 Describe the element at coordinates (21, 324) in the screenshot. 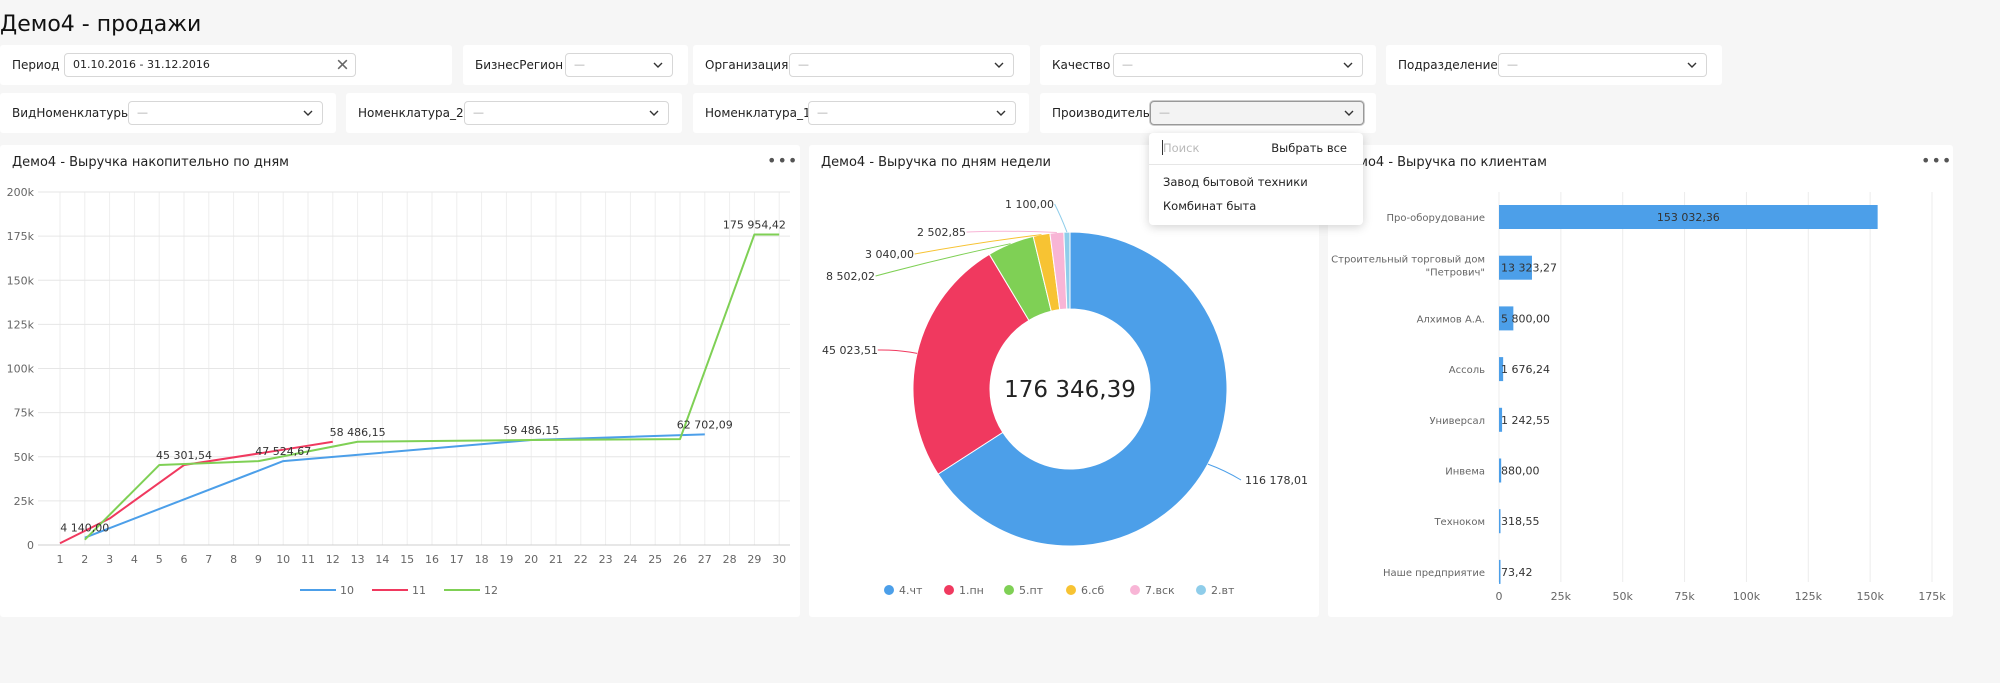

I see `y-tick-label: 125k` at that location.